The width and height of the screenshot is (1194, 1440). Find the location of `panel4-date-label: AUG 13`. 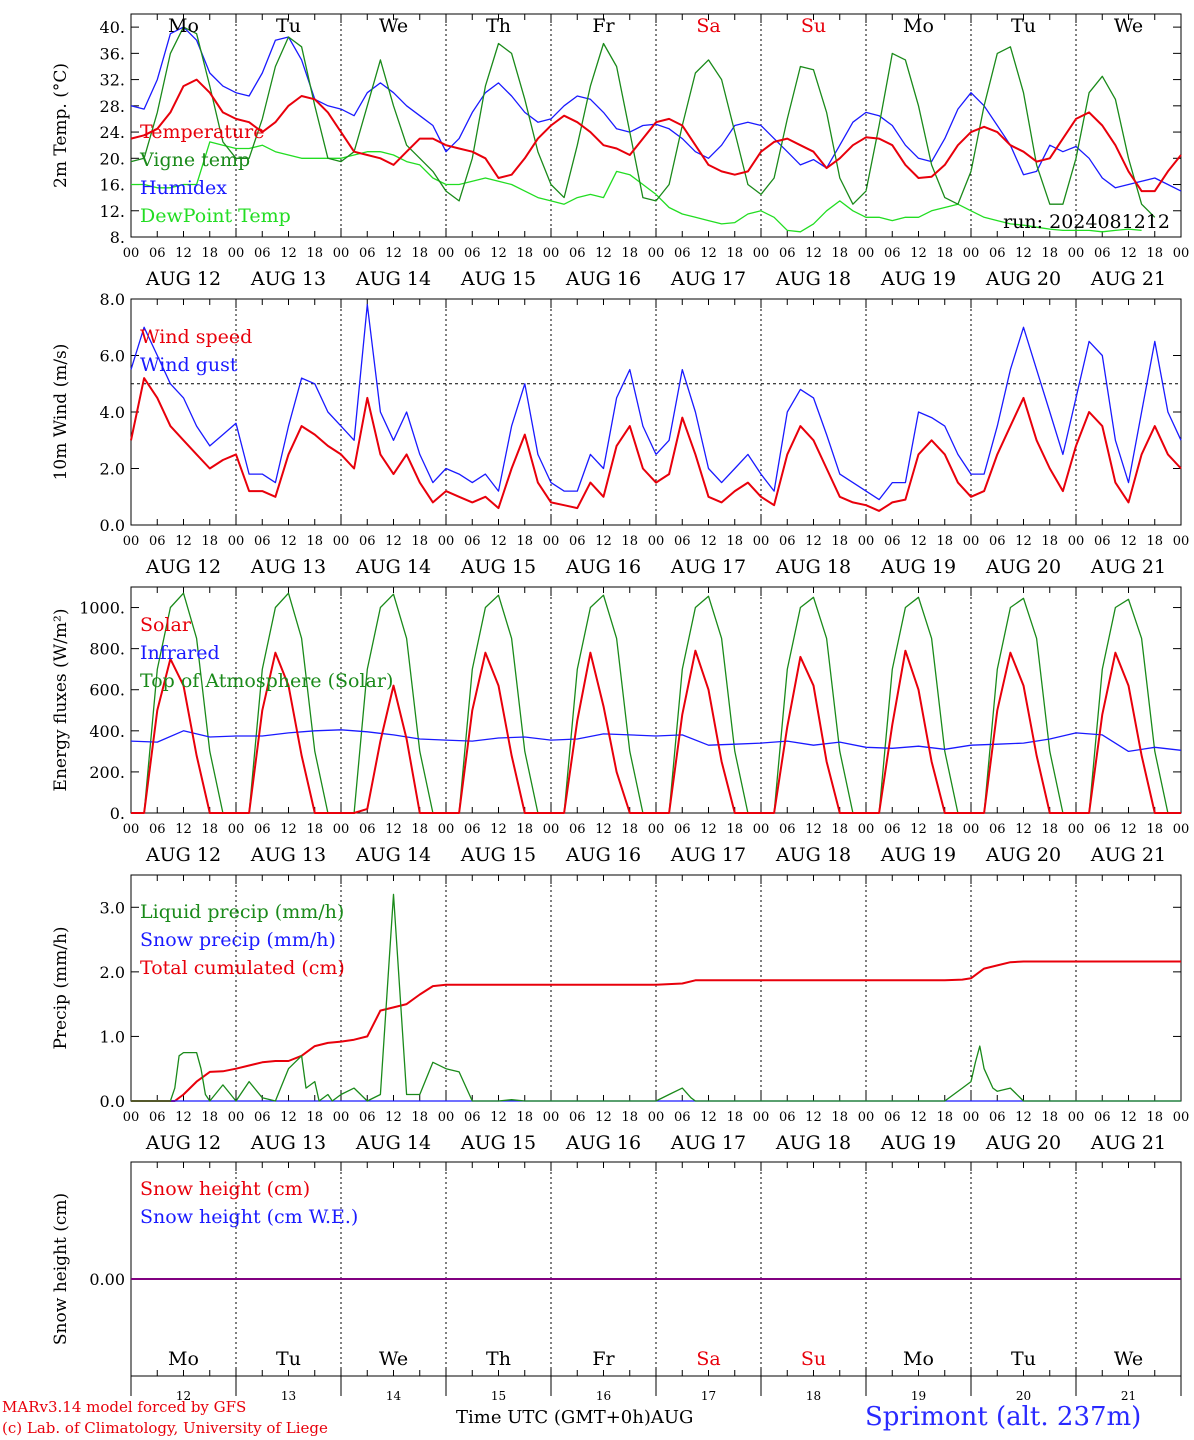

panel4-date-label: AUG 13 is located at coordinates (288, 1143).